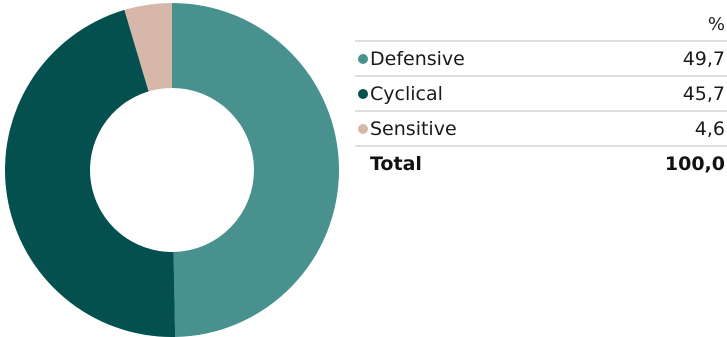 The height and width of the screenshot is (337, 727). I want to click on legend-value-sensitive: 4,6, so click(709, 129).